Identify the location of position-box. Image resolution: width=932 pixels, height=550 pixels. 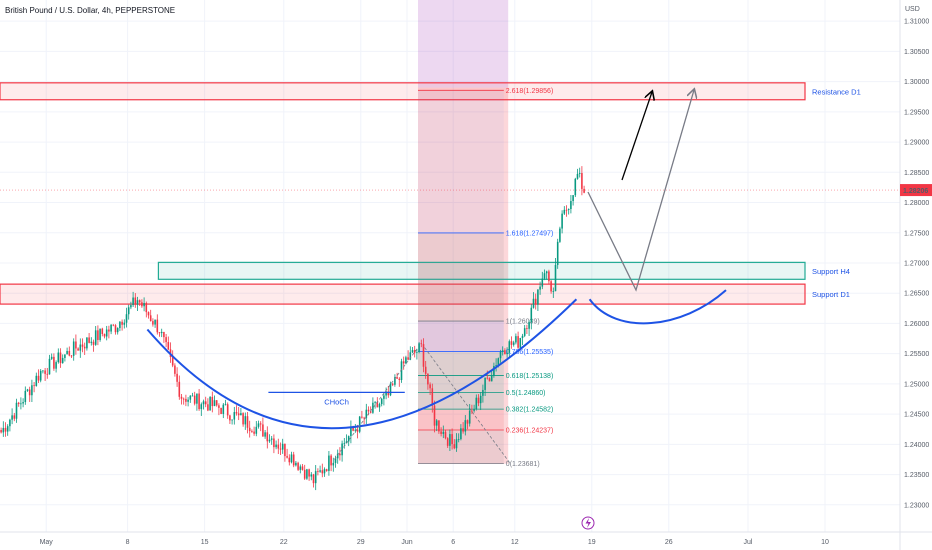
(463, 232).